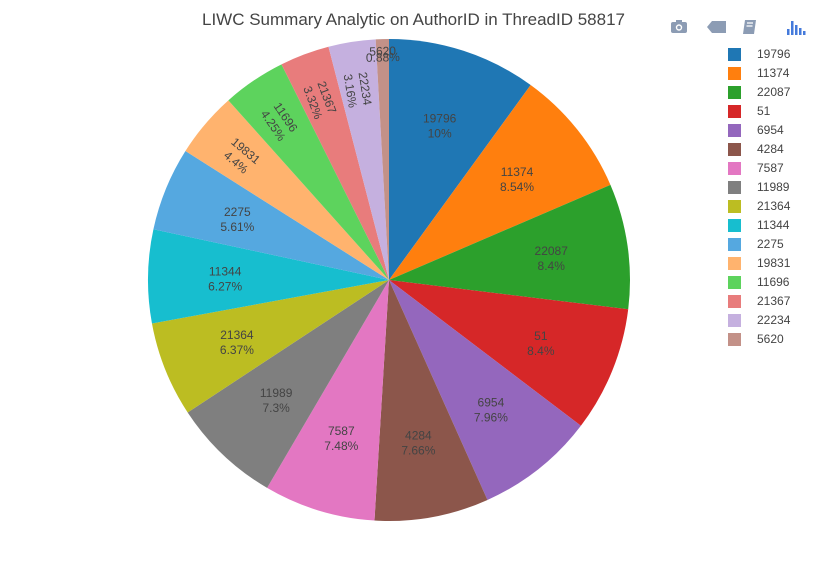  What do you see at coordinates (358, 90) in the screenshot?
I see `slice-label-22234: 222343.16%` at bounding box center [358, 90].